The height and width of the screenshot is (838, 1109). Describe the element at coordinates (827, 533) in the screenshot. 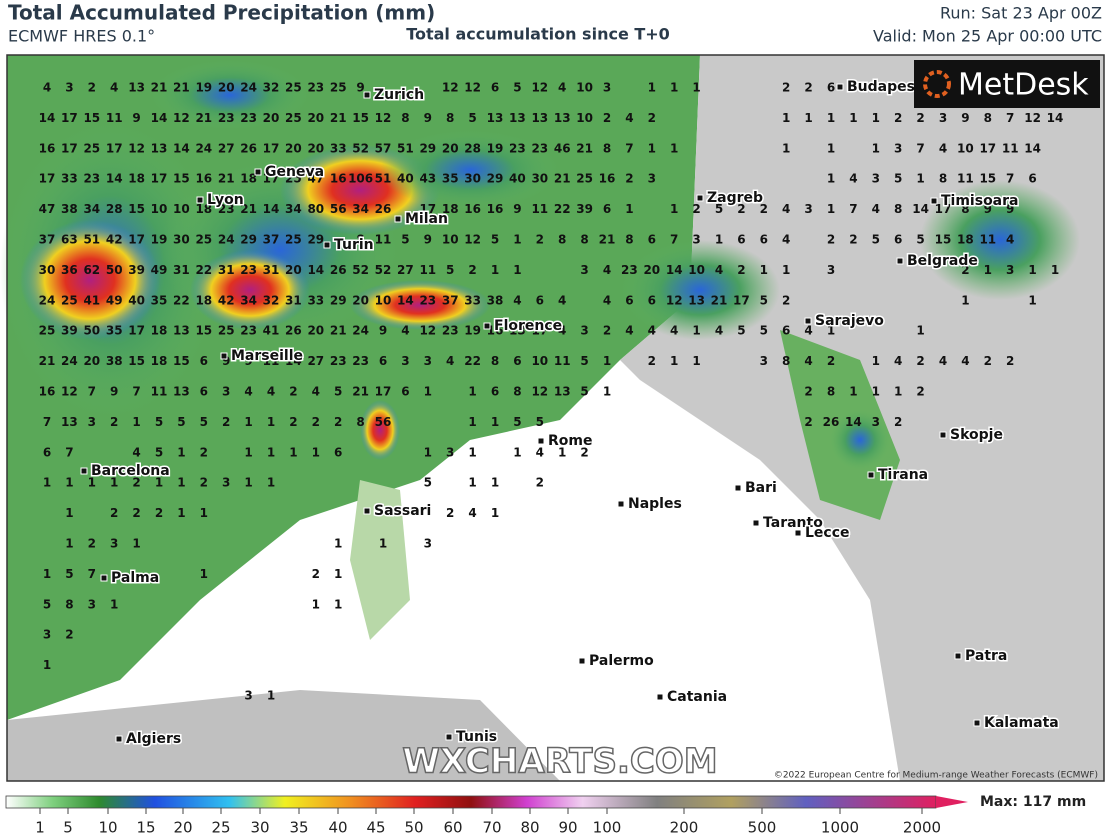

I see `city-label: Lecce` at that location.